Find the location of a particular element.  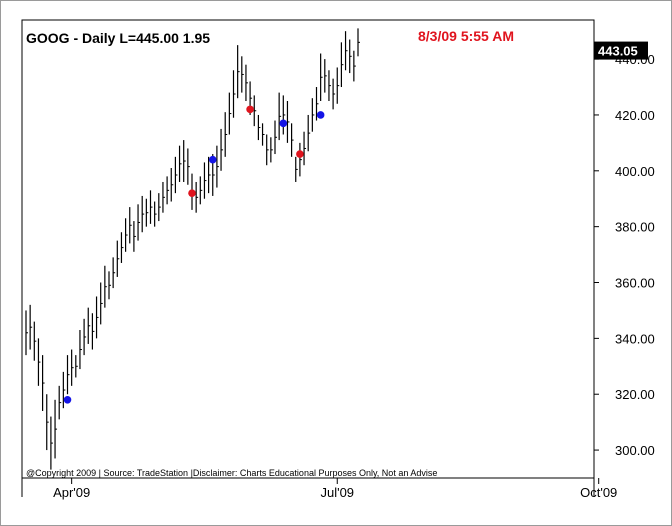

last-price-box-bg is located at coordinates (621, 50).